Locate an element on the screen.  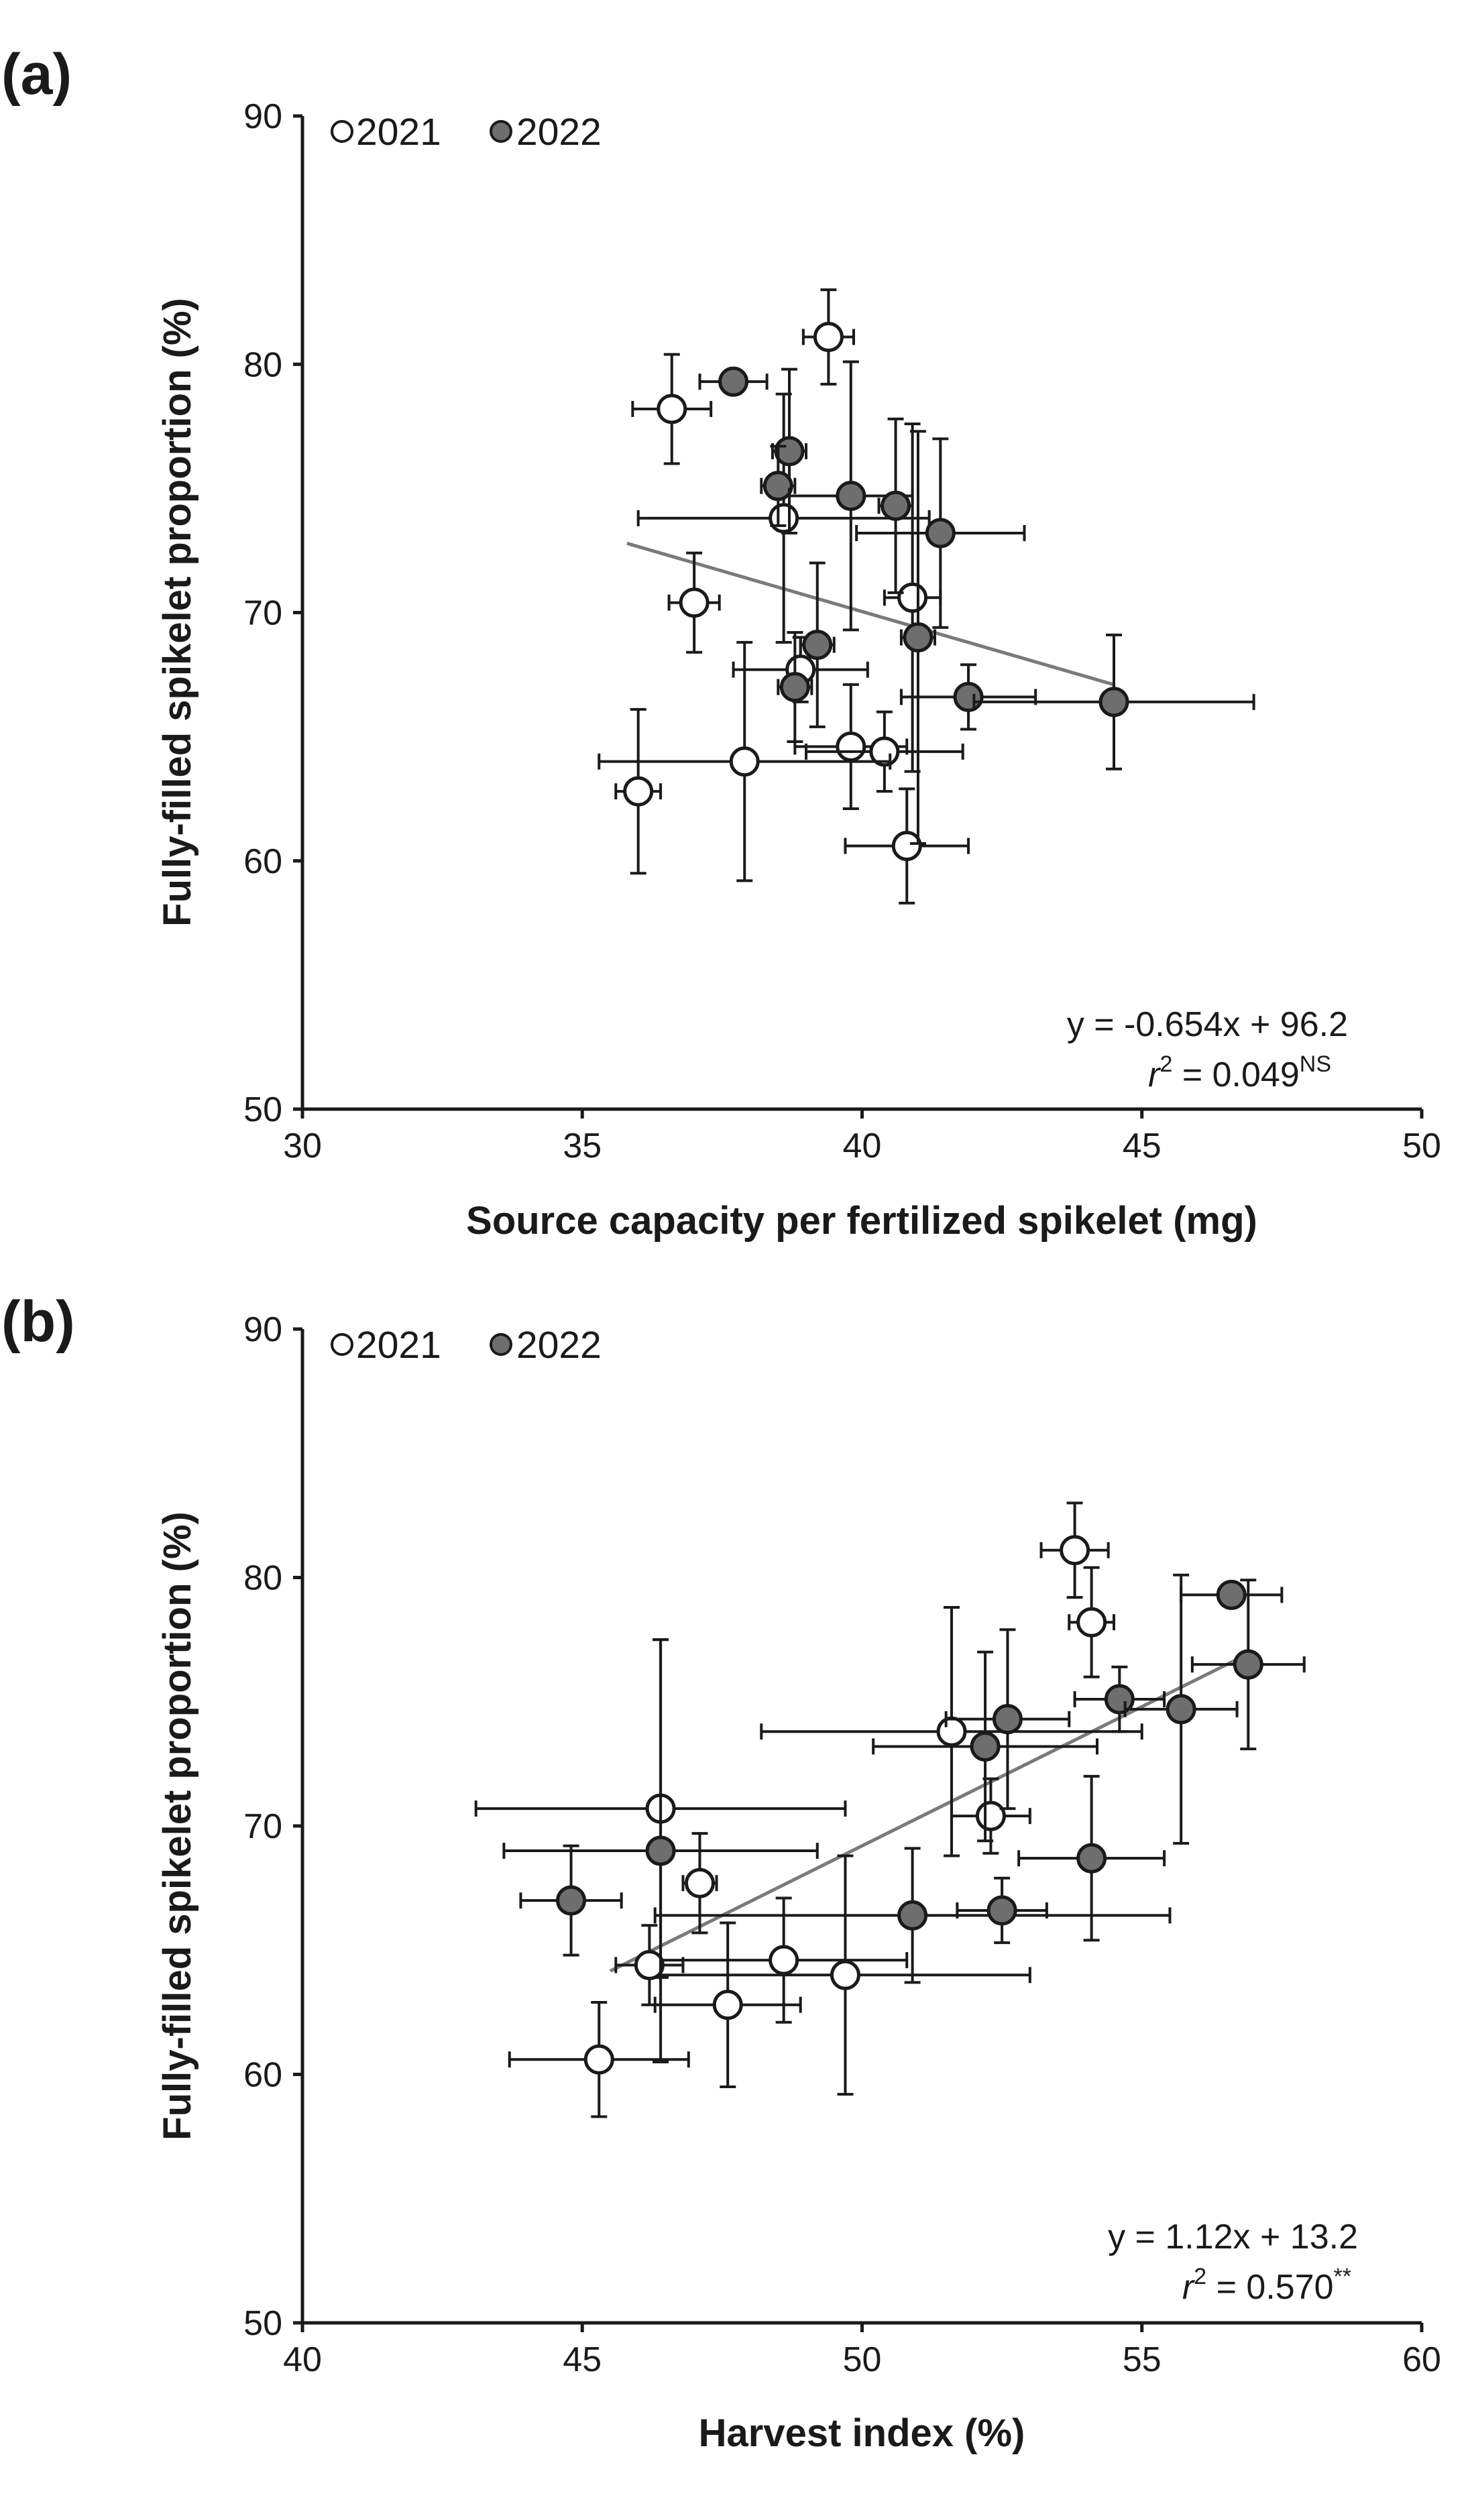
panel-a-legend: 2021 2022 is located at coordinates (466, 133).